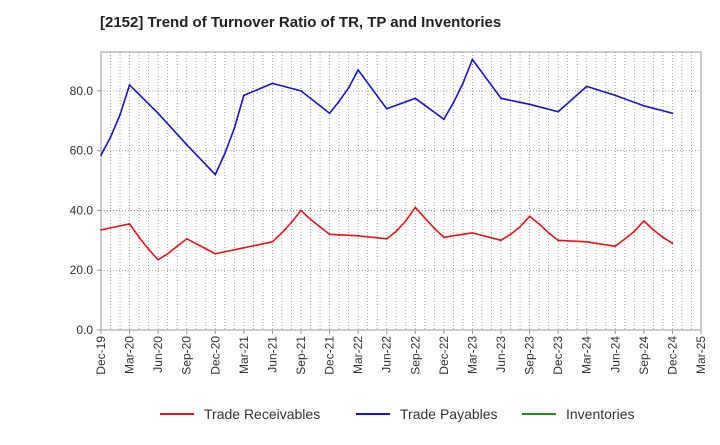 The width and height of the screenshot is (720, 445). Describe the element at coordinates (244, 355) in the screenshot. I see `x-tick-label: Mar-21` at that location.